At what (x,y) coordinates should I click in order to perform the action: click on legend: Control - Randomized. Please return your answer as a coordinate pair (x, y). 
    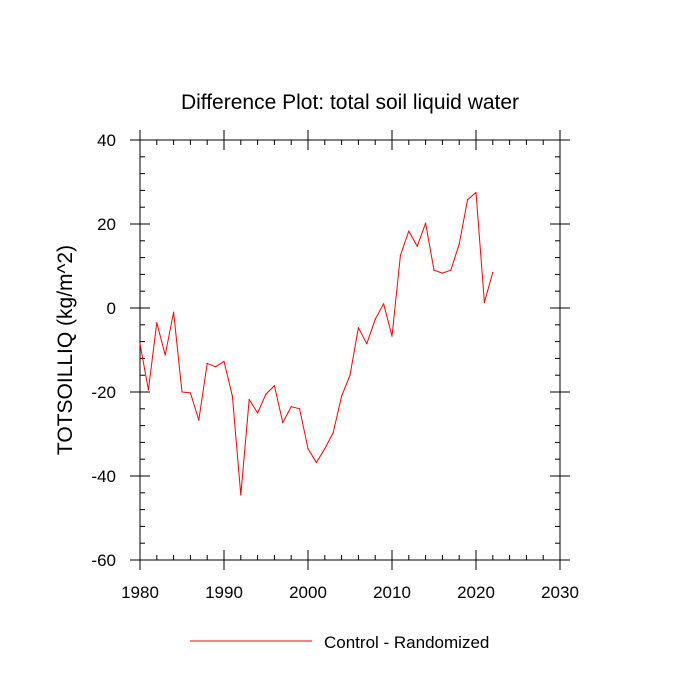
    Looking at the image, I should click on (339, 642).